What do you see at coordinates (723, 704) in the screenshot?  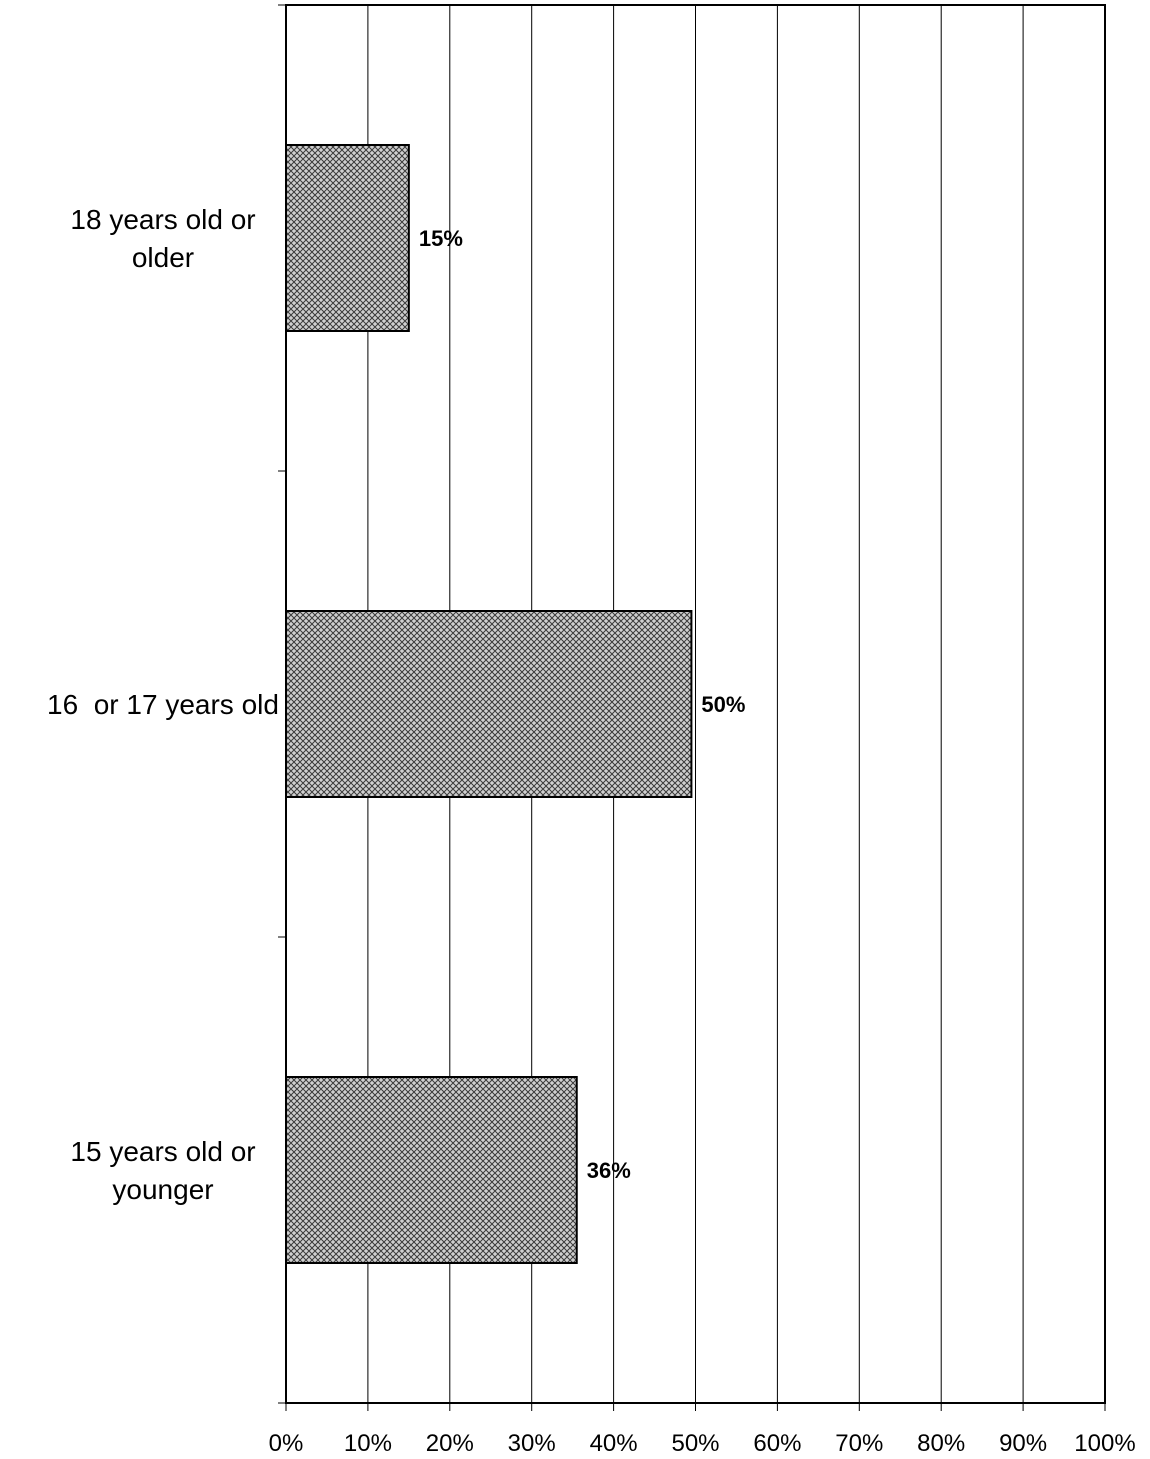 I see `data-label-1: 50%` at bounding box center [723, 704].